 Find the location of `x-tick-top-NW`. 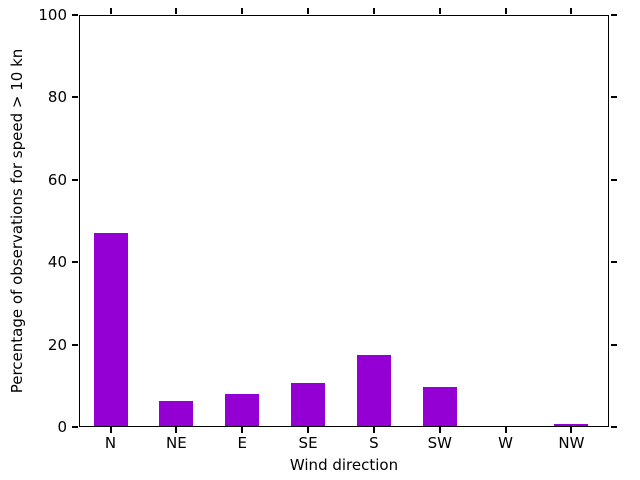

x-tick-top-NW is located at coordinates (571, 10).